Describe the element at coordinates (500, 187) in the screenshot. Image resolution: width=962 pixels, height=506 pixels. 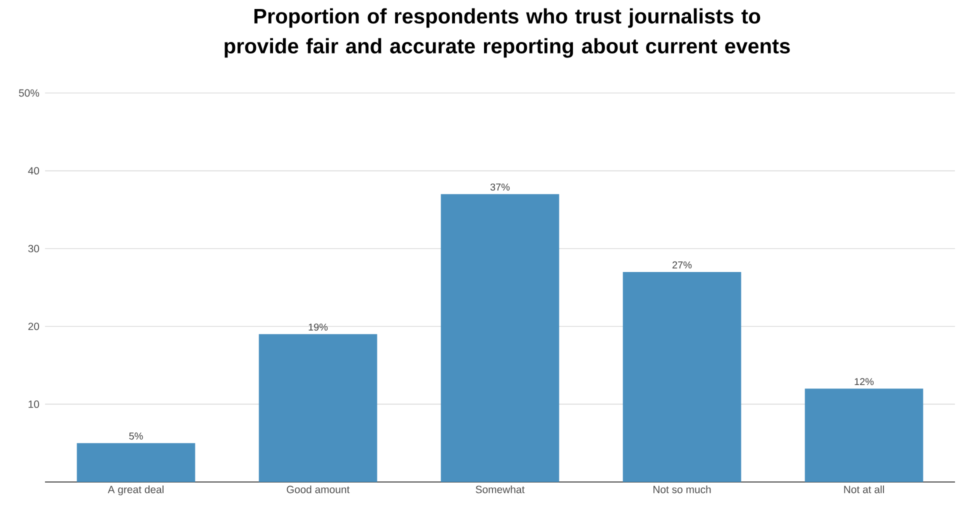
I see `data-label: 37%` at that location.